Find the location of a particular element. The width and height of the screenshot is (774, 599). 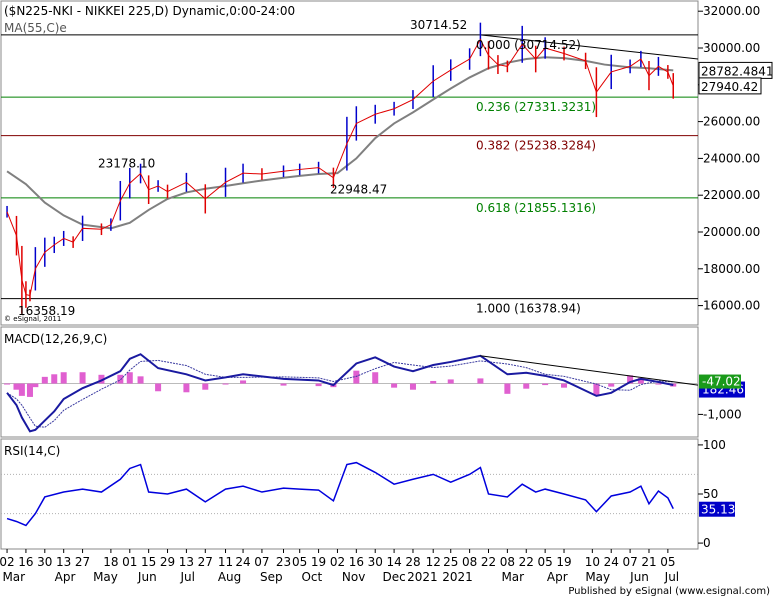

price-tick-label-5: 26000.00 is located at coordinates (731, 122).